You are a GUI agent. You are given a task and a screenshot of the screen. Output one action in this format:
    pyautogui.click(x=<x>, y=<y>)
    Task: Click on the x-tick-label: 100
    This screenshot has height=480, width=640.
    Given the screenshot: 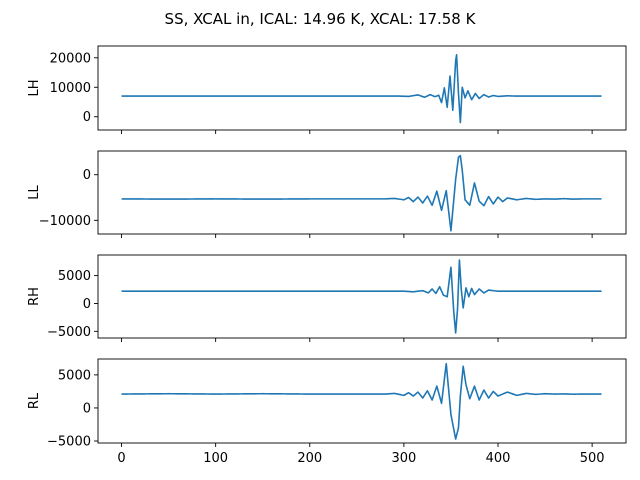 What is the action you would take?
    pyautogui.click(x=215, y=458)
    